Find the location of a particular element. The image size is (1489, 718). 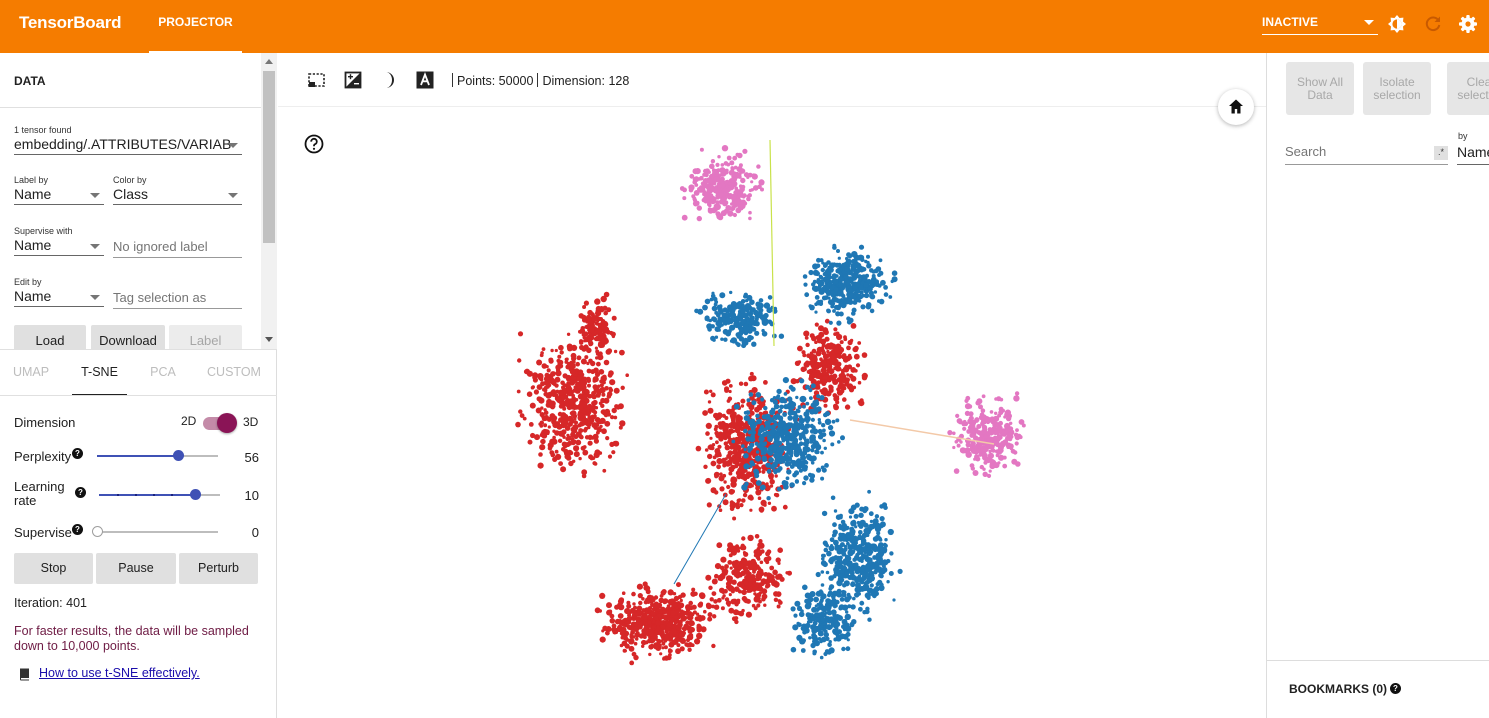

regex-toggle-button: .* is located at coordinates (1441, 153).